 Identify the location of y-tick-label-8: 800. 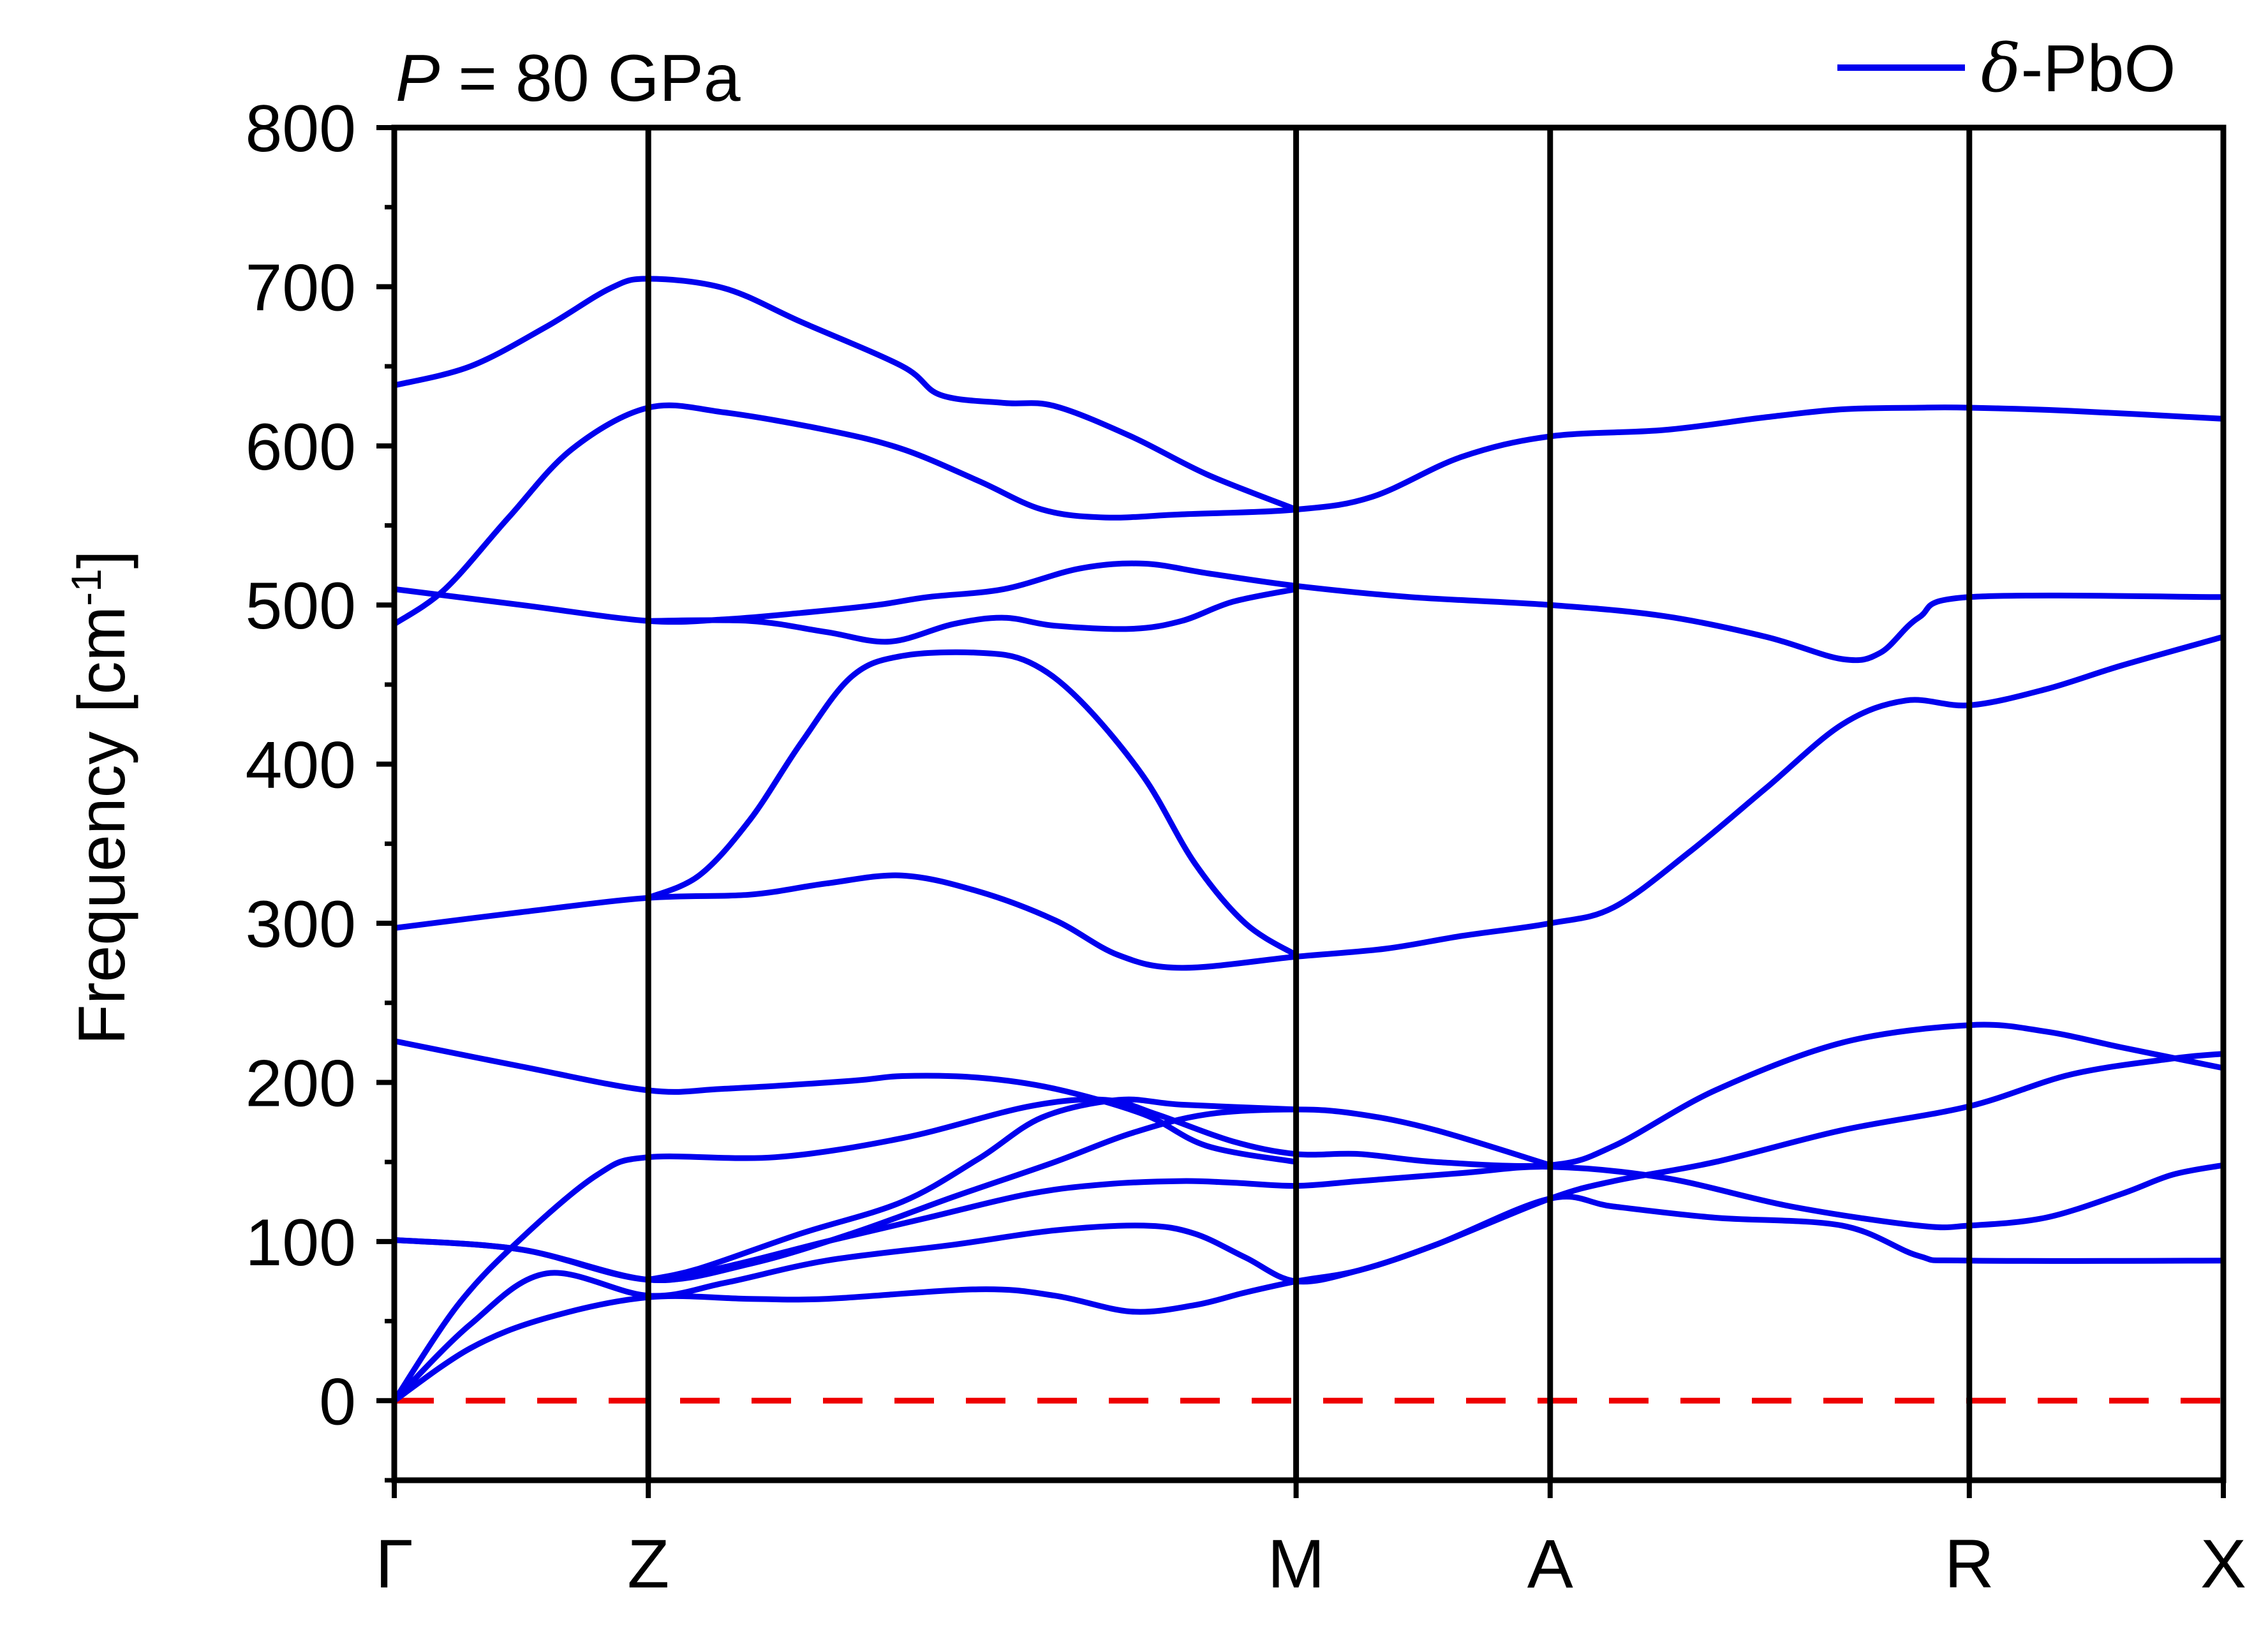
(300, 129).